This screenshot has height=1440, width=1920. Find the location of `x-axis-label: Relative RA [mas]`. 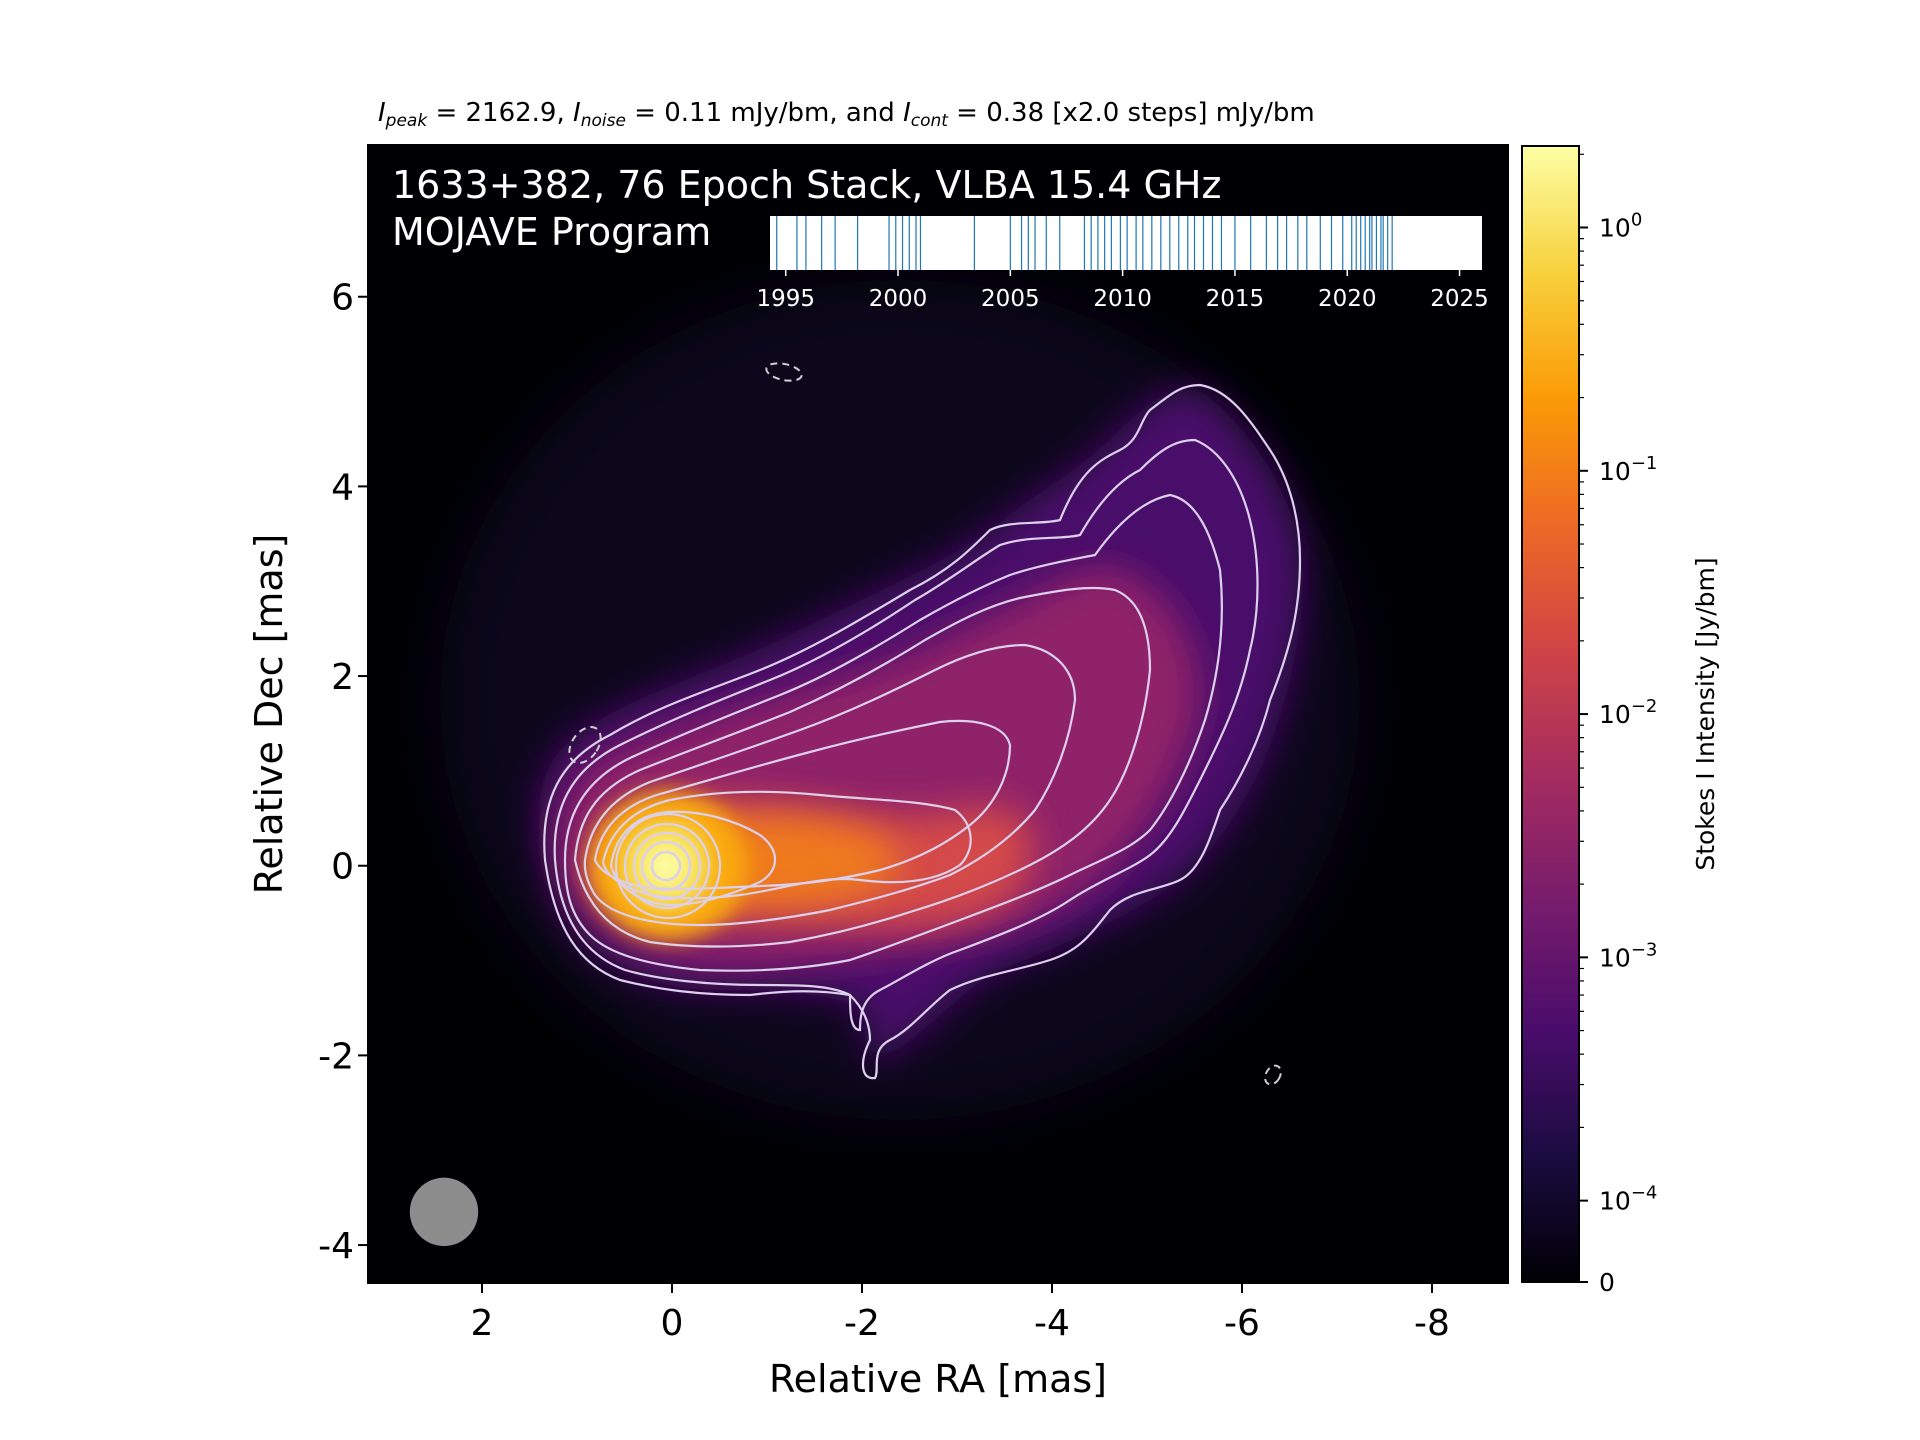

x-axis-label: Relative RA [mas] is located at coordinates (938, 1379).